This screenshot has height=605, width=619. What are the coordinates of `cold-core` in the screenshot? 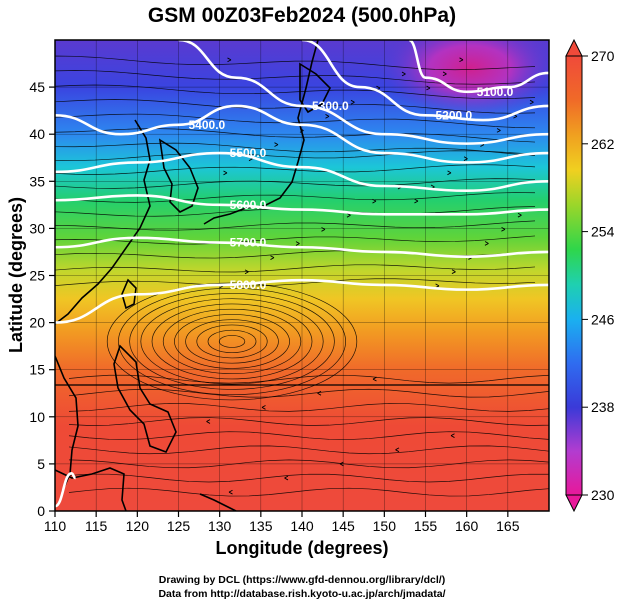 It's located at (464, 79).